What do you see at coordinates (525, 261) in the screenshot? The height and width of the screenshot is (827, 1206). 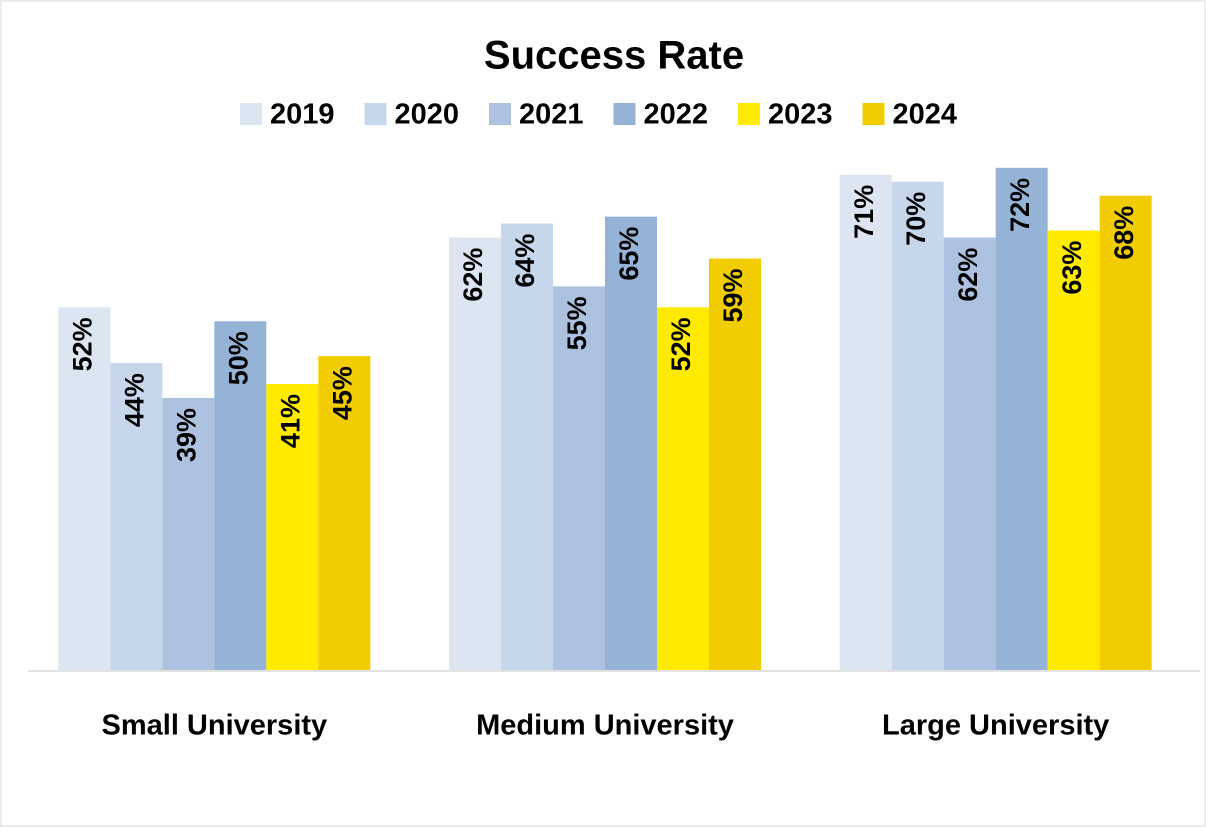 I see `data-label: 64%` at bounding box center [525, 261].